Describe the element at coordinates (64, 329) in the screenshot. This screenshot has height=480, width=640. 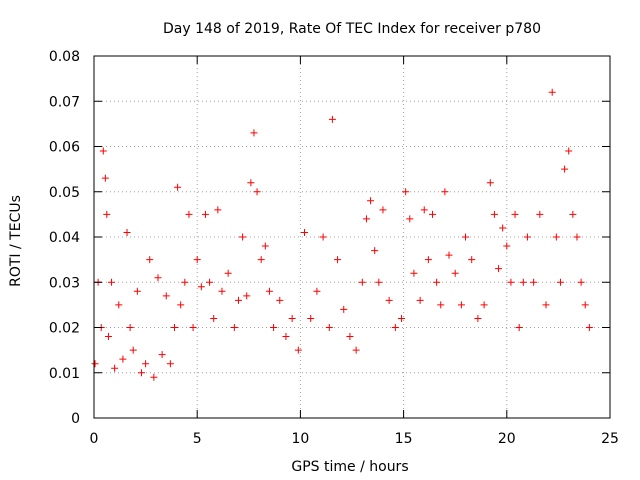
I see `y-tick-label: 0.02` at that location.